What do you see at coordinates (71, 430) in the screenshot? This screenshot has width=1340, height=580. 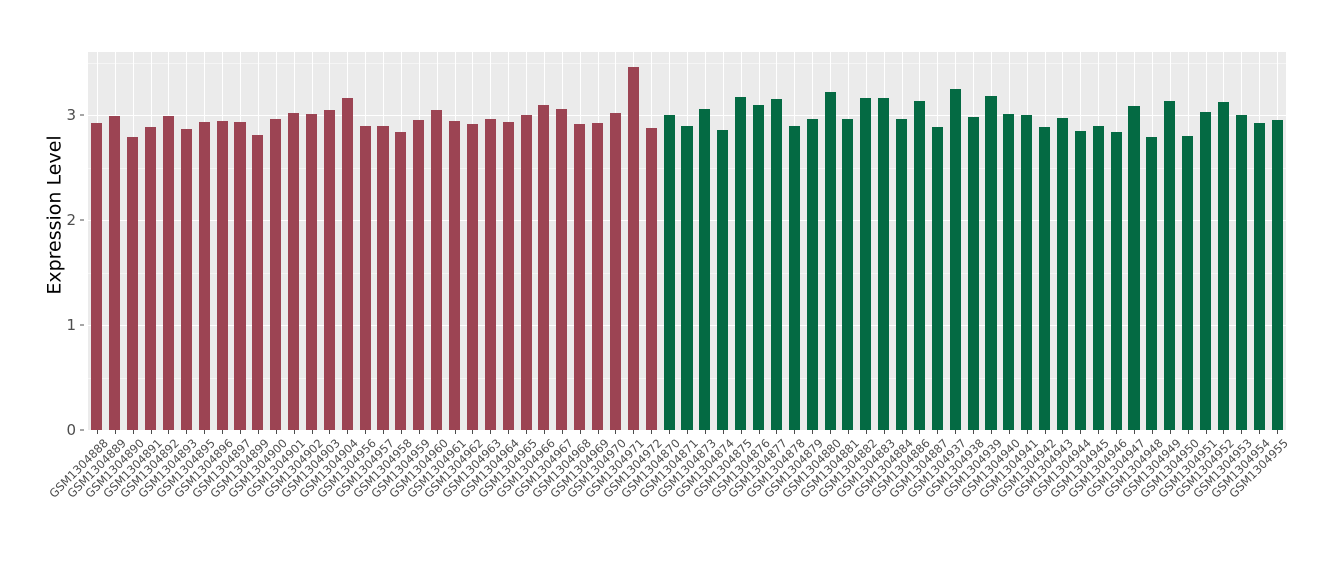 I see `y-axis-tick-label: 0` at bounding box center [71, 430].